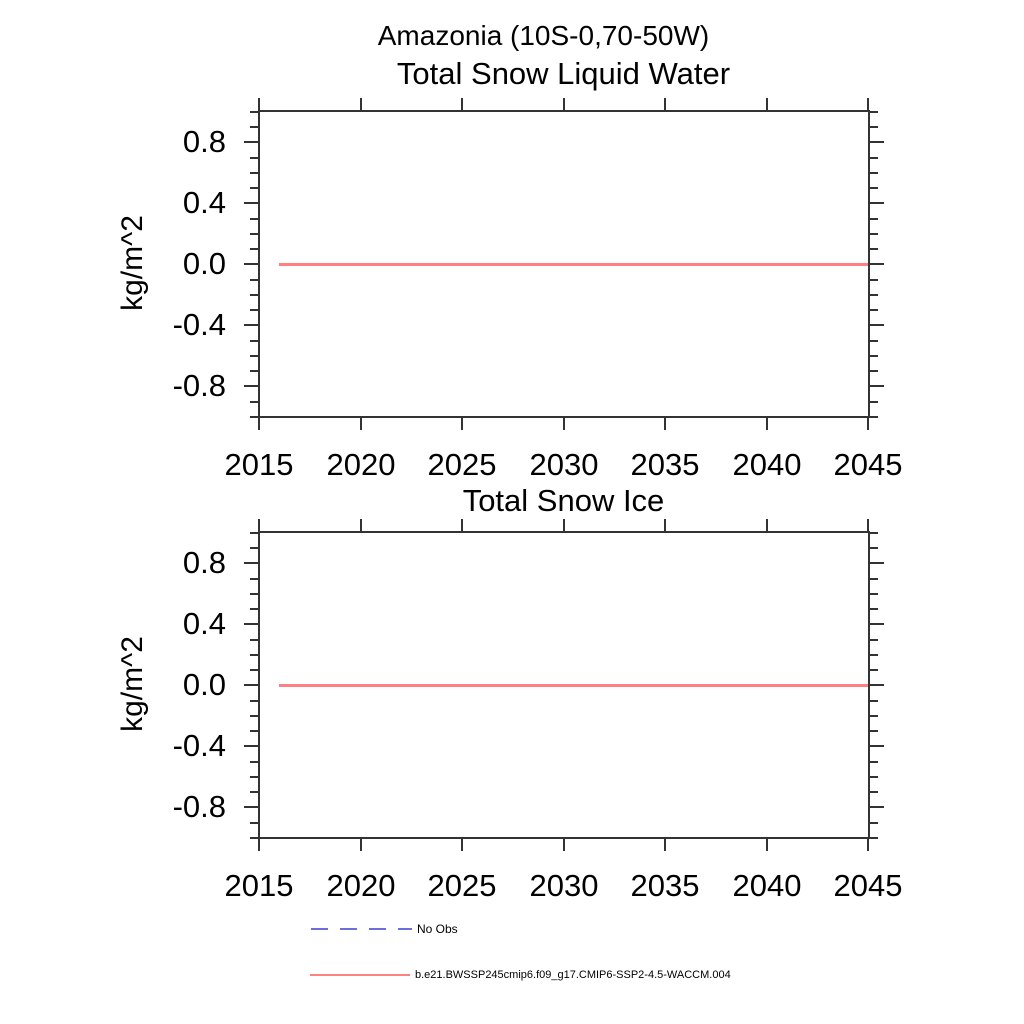 This screenshot has width=1024, height=1024. Describe the element at coordinates (360, 975) in the screenshot. I see `legend-model-line-sample` at that location.